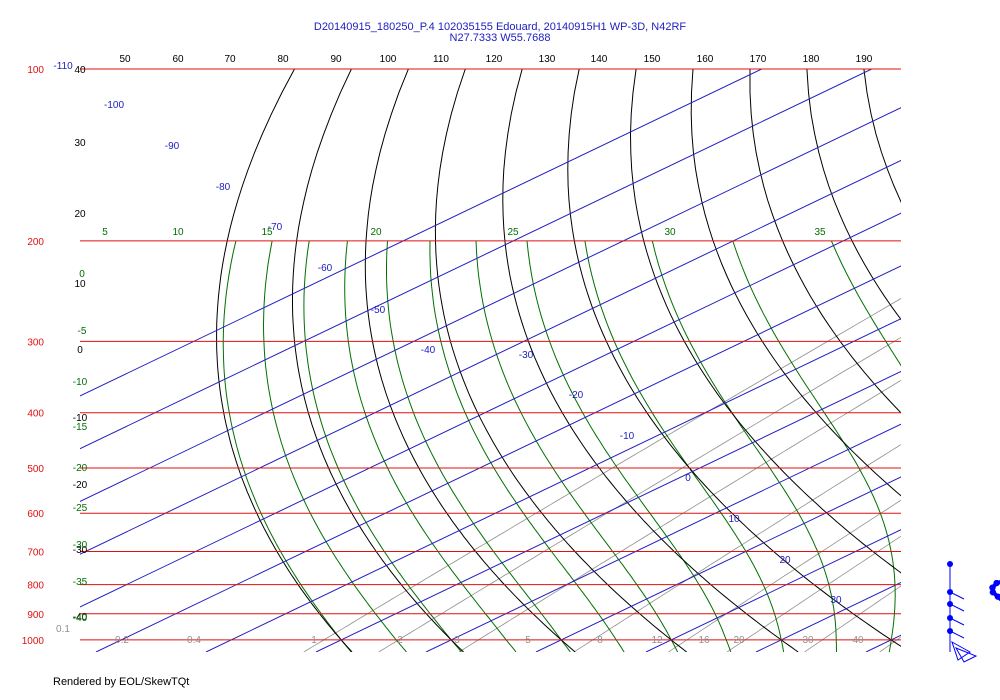 The height and width of the screenshot is (700, 1000). Describe the element at coordinates (230, 59) in the screenshot. I see `dry-adiabat-top-label: 70` at that location.